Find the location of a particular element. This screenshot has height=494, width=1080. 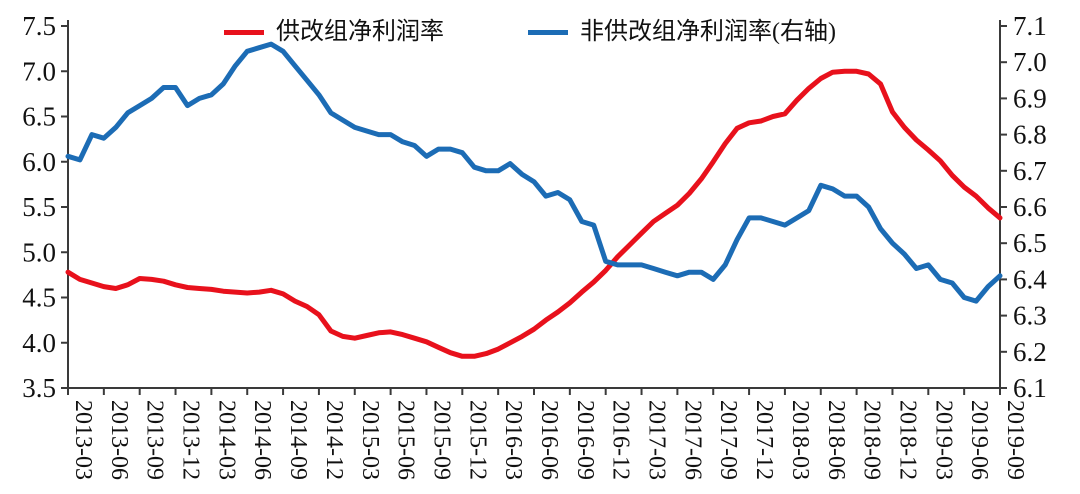

y-axis-right-label: 6.8 is located at coordinates (1030, 135).